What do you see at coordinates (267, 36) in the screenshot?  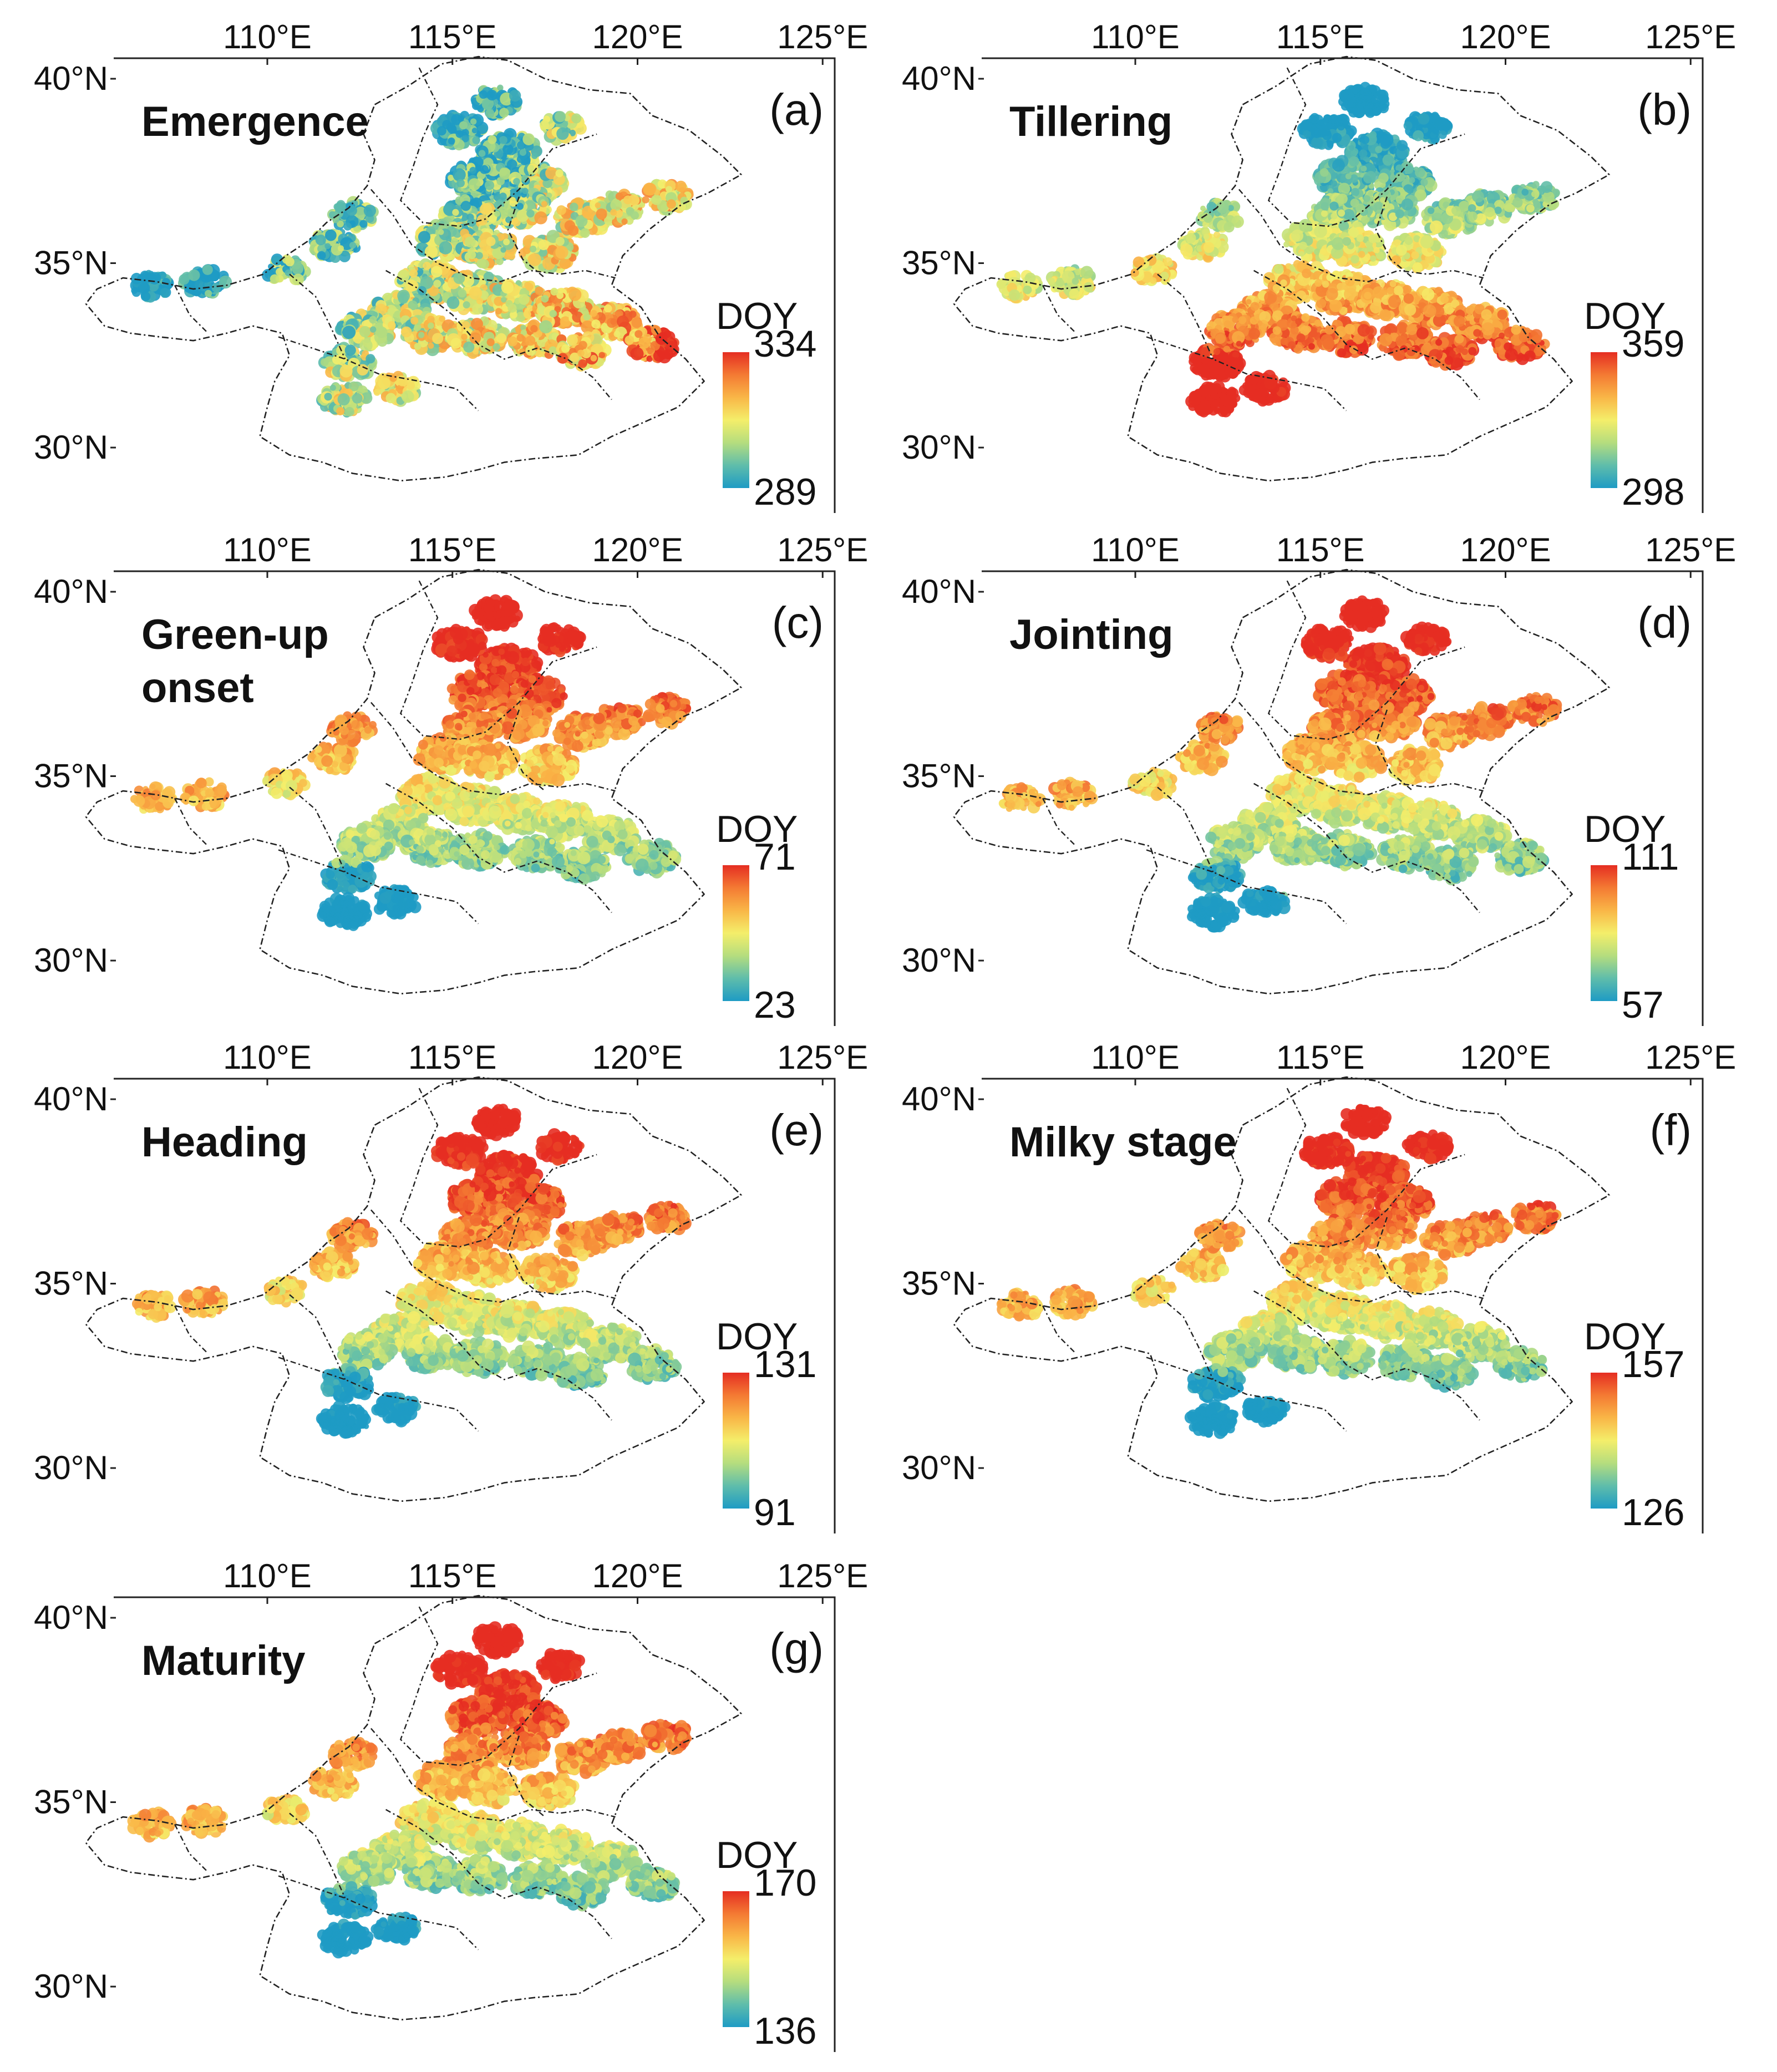 I see `lon-tick-label: 110°E` at bounding box center [267, 36].